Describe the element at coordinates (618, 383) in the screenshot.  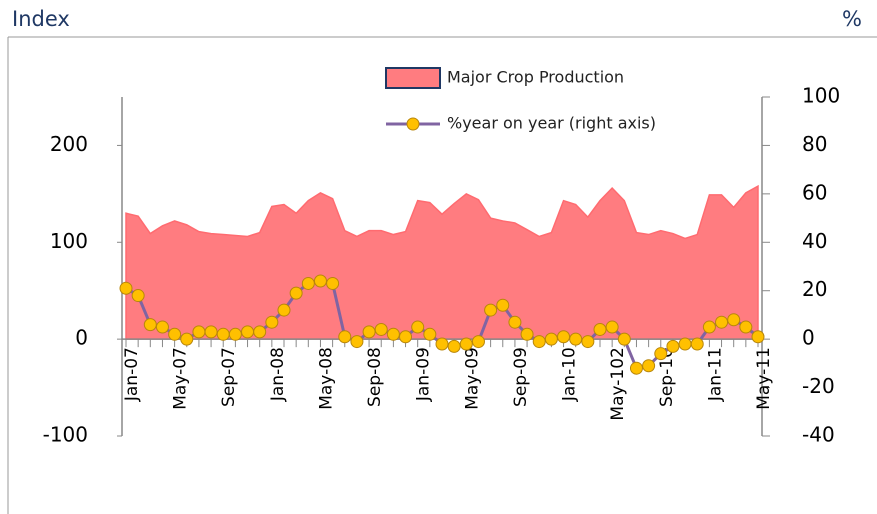
I see `x-tick-label: May-102` at that location.